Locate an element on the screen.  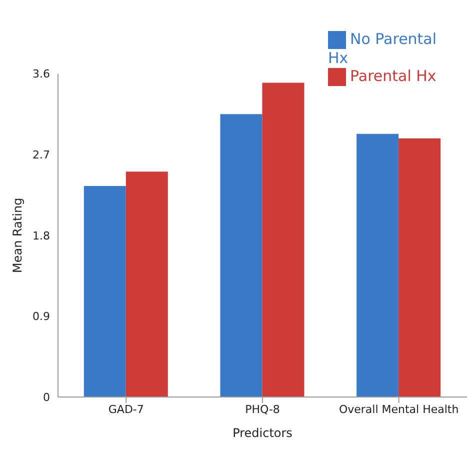
y-tick-label: 1.8 is located at coordinates (41, 235).